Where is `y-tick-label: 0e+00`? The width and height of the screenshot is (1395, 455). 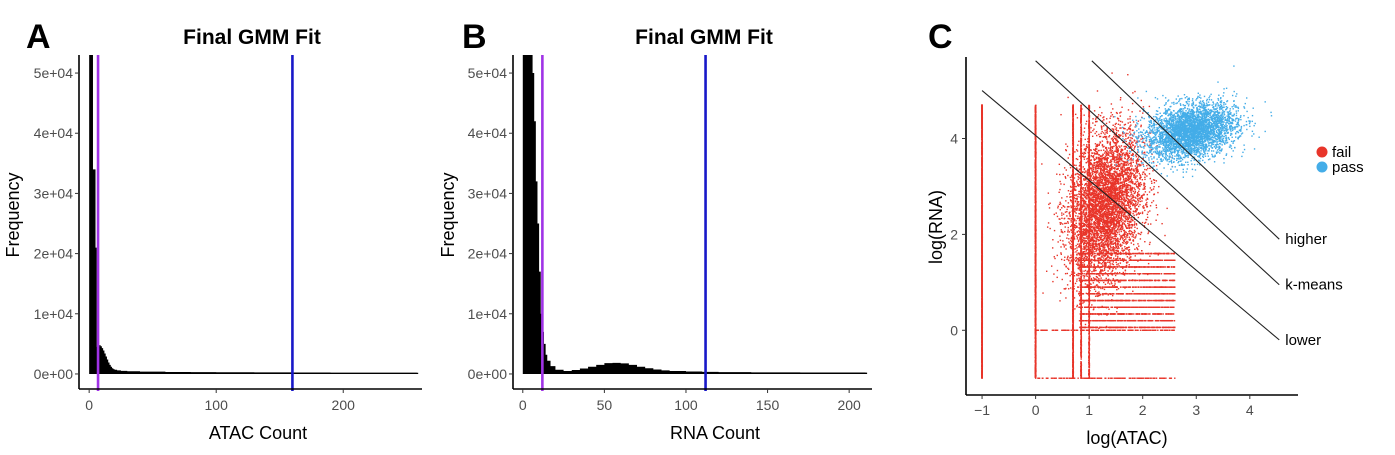 y-tick-label: 0e+00 is located at coordinates (488, 374).